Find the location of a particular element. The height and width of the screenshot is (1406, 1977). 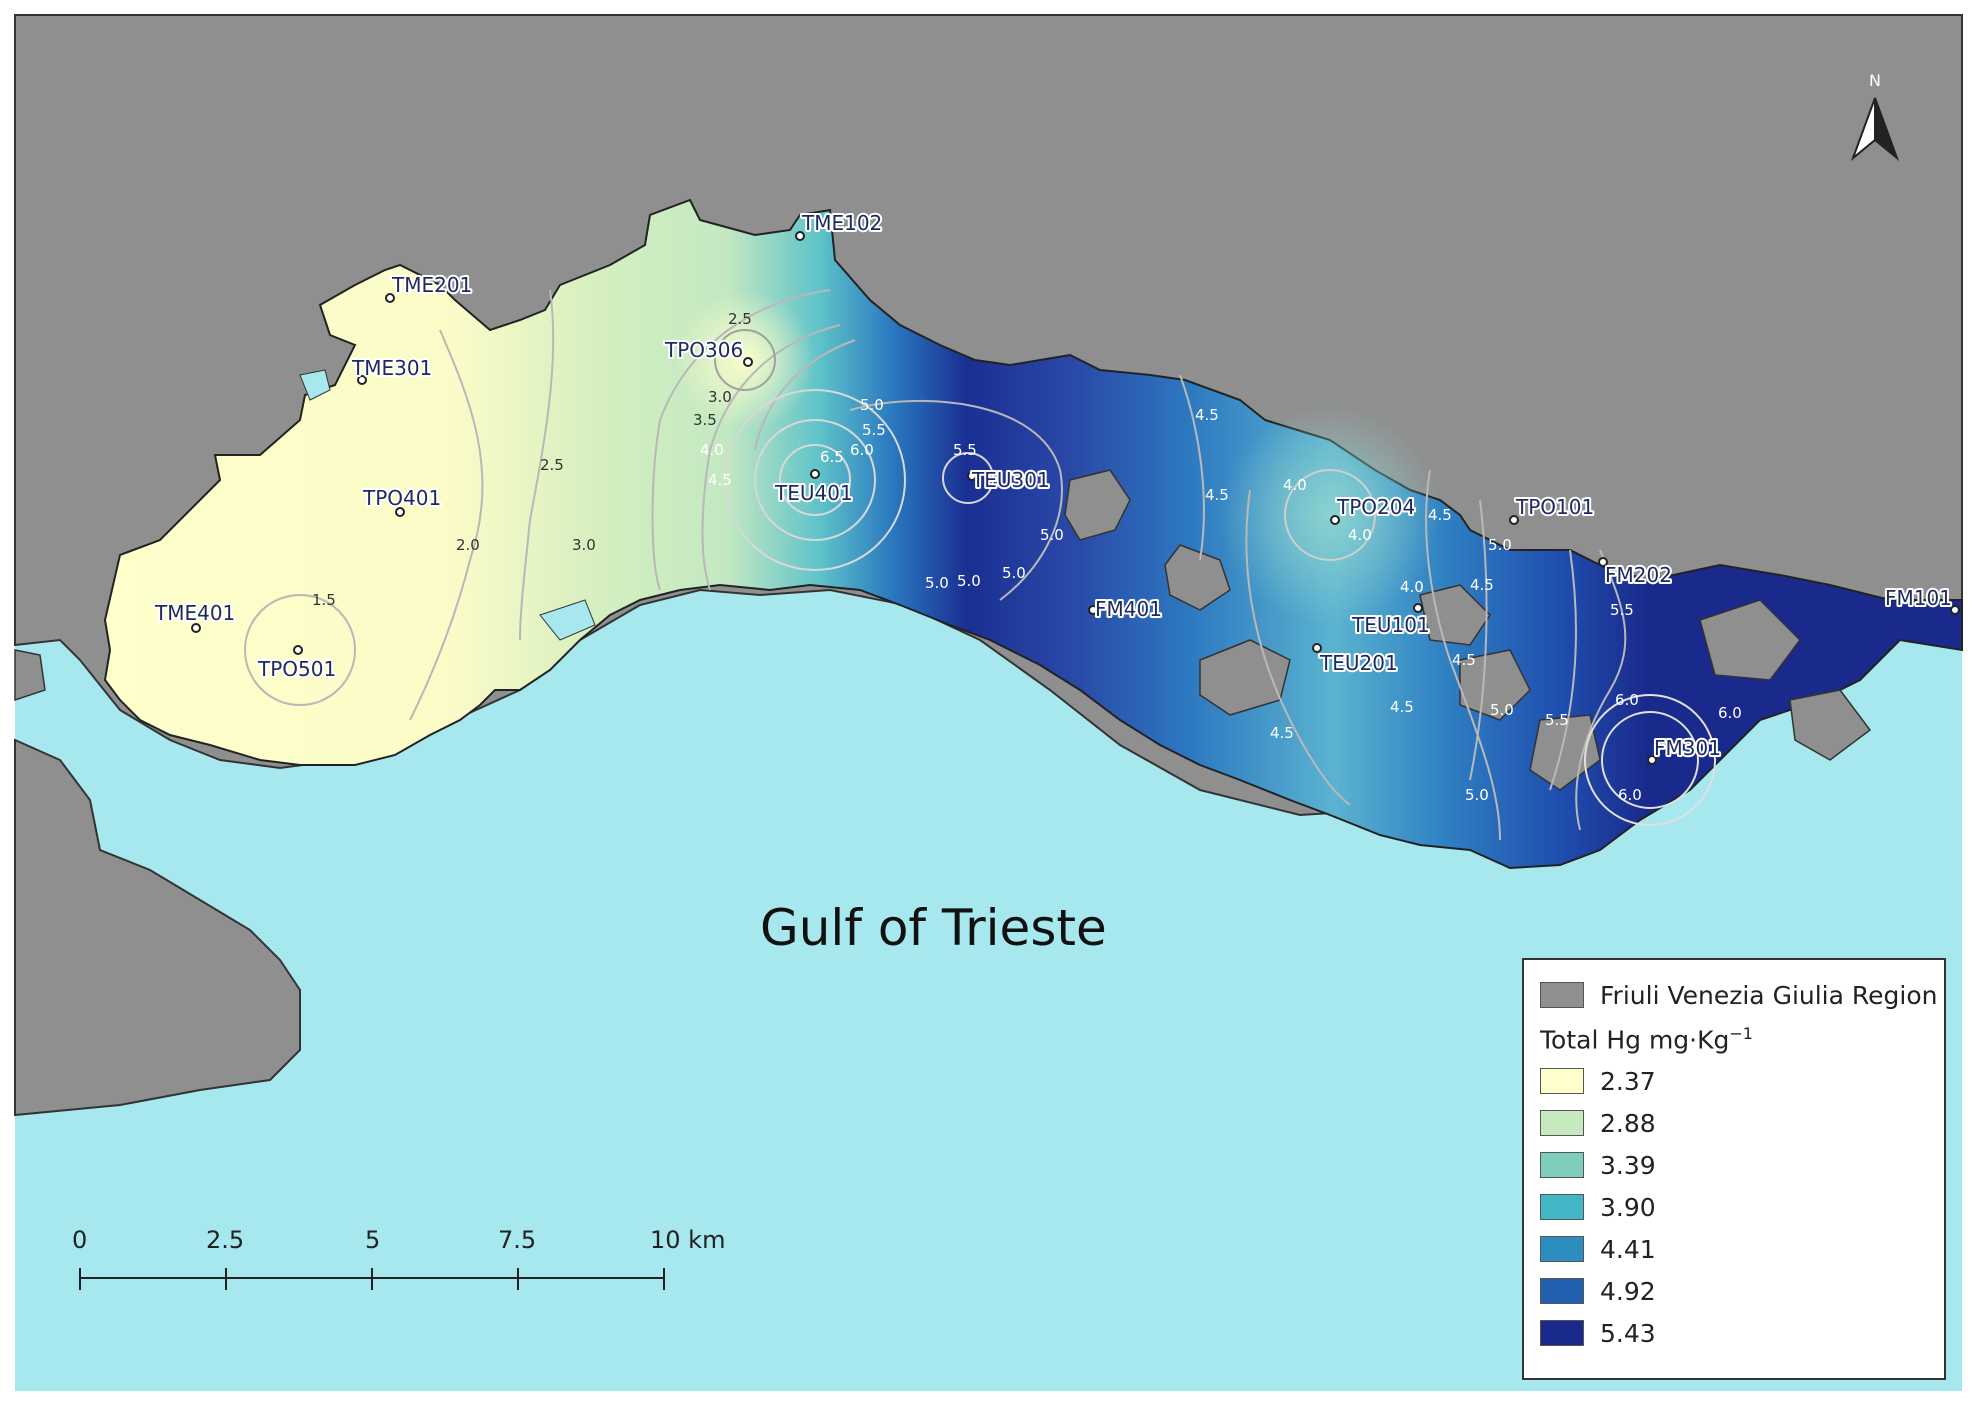

station-label: FM401 is located at coordinates (1128, 609).